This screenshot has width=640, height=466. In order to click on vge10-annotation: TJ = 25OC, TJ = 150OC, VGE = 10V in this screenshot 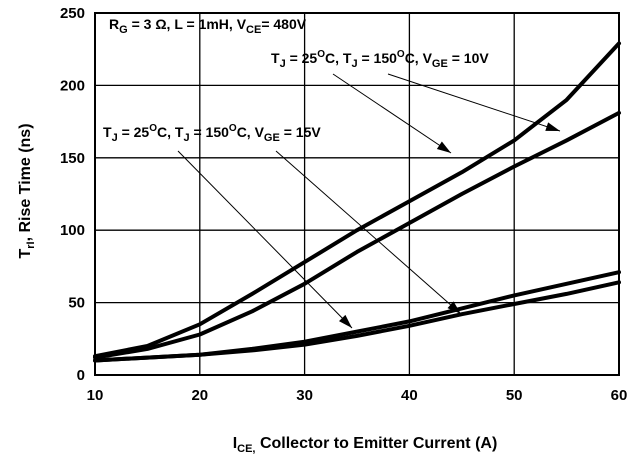, I will do `click(380, 59)`.